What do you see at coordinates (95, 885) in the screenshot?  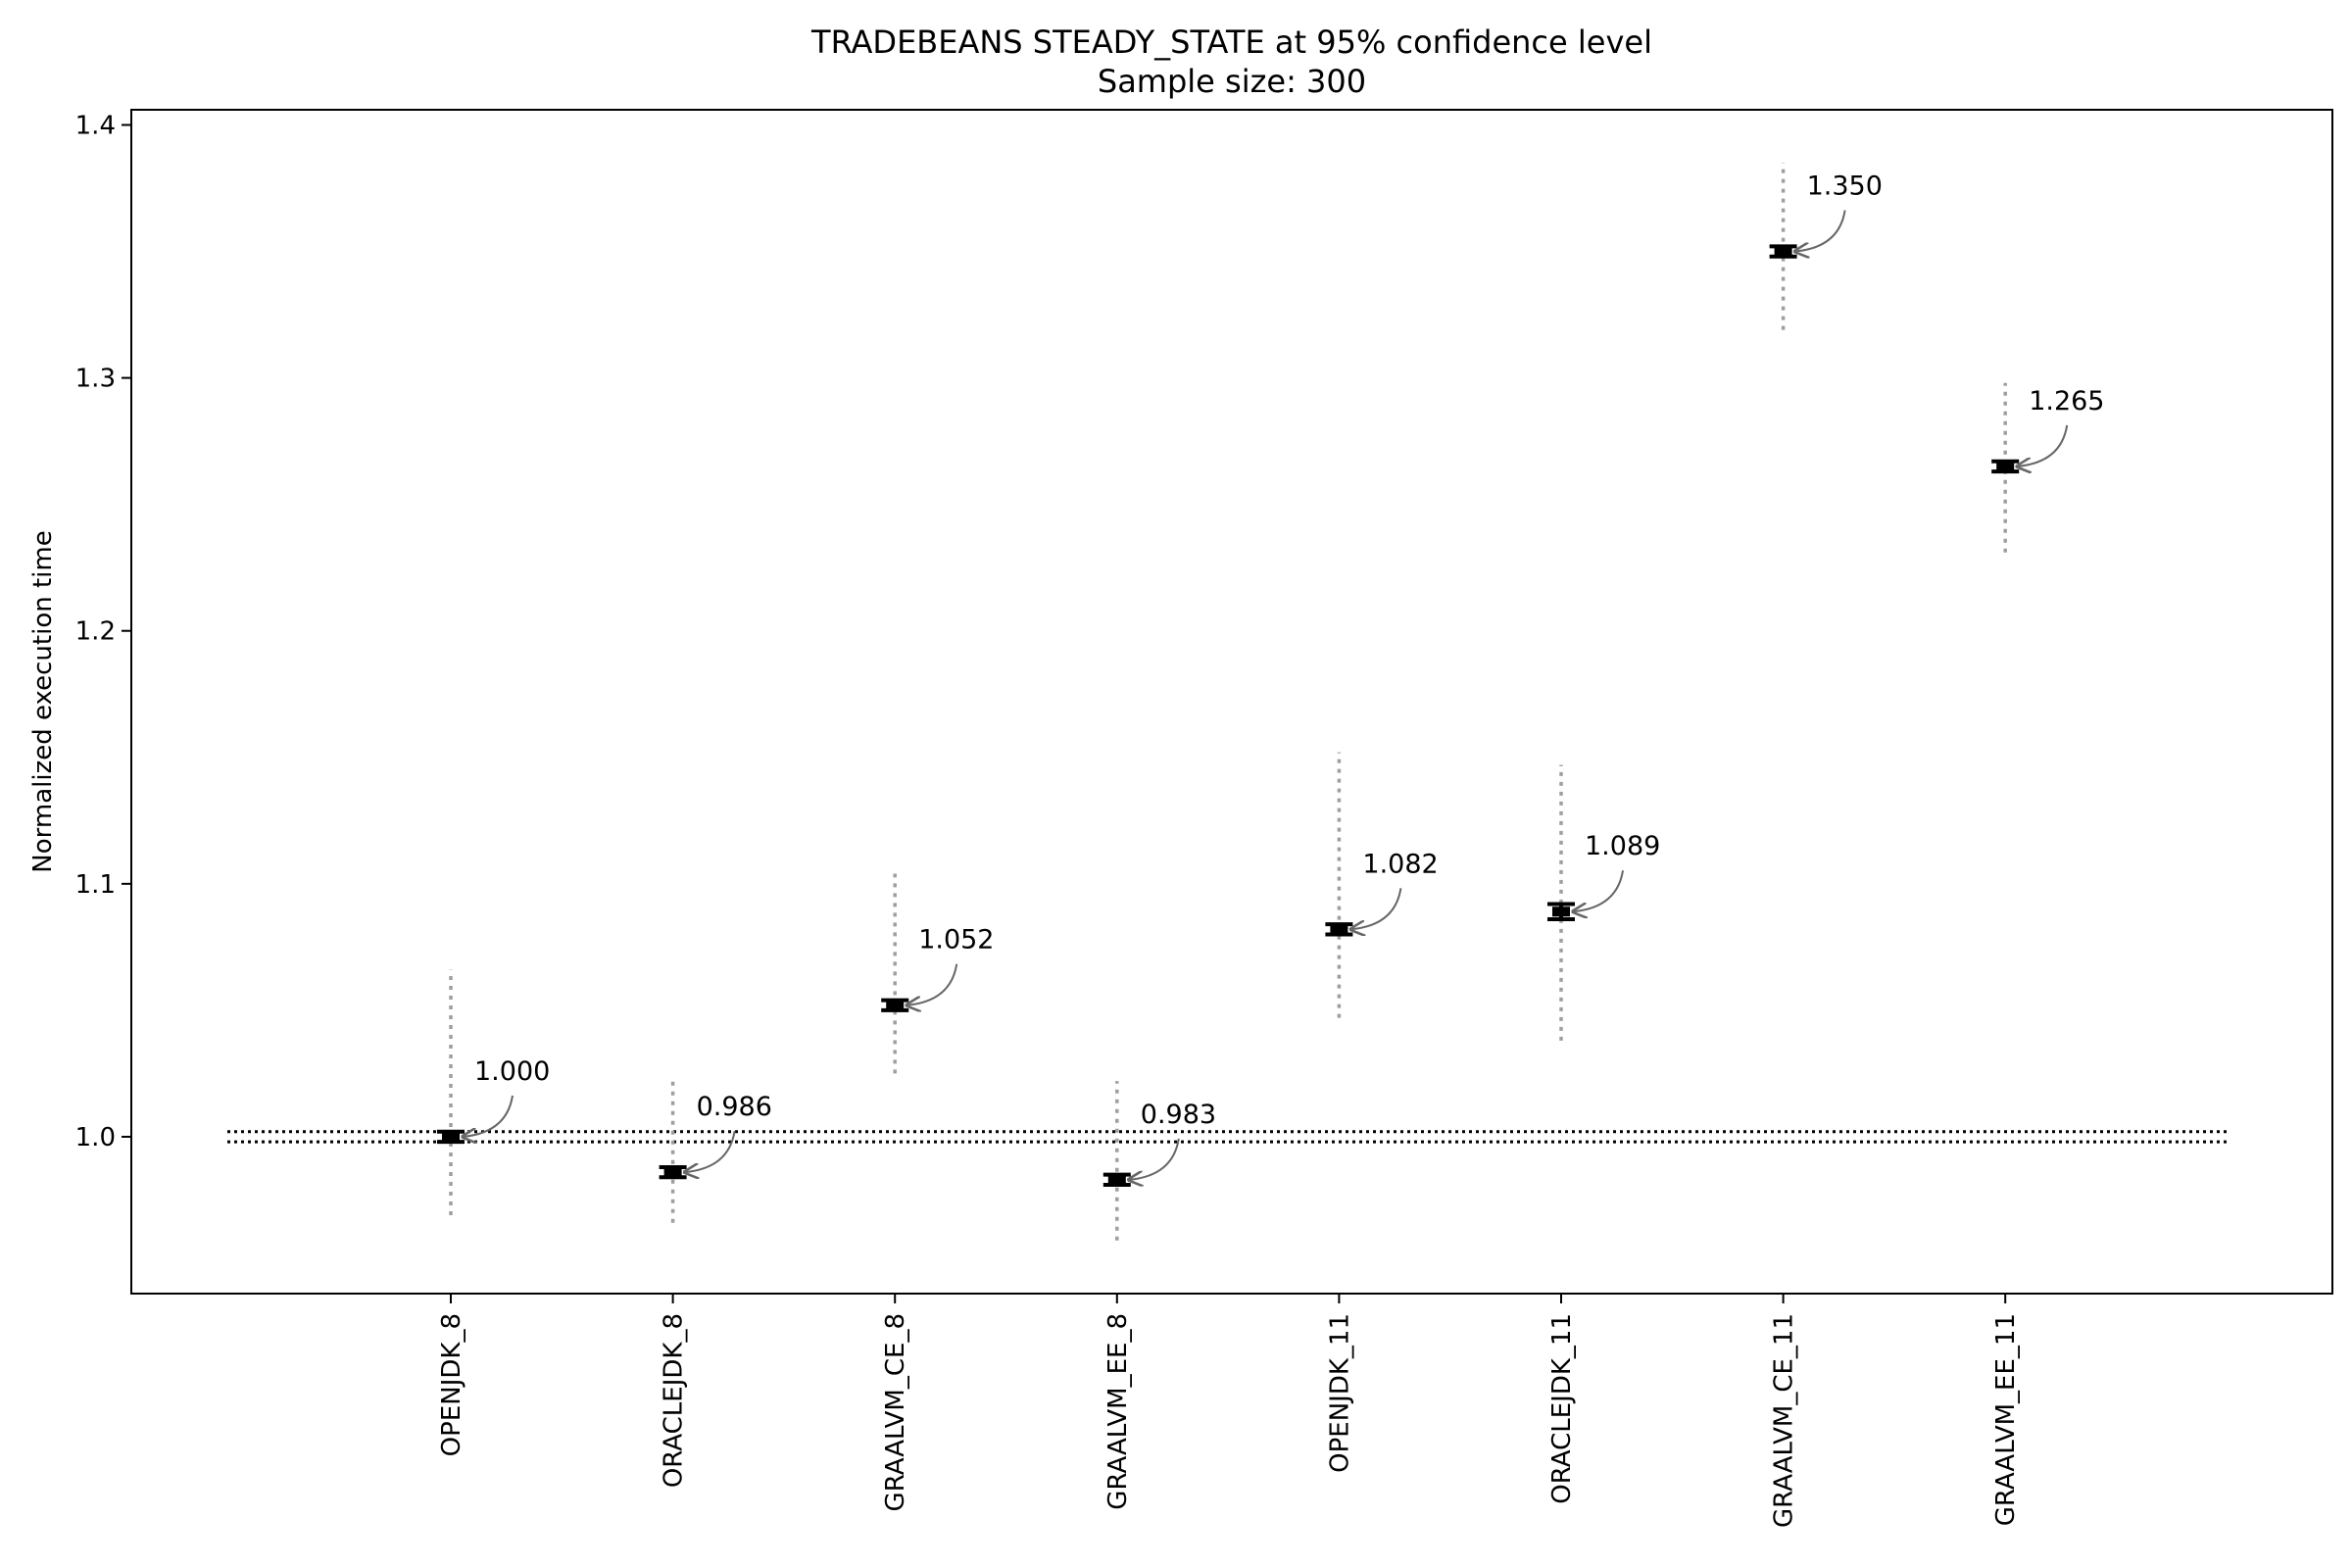 I see `y-tick-label: 1.1` at bounding box center [95, 885].